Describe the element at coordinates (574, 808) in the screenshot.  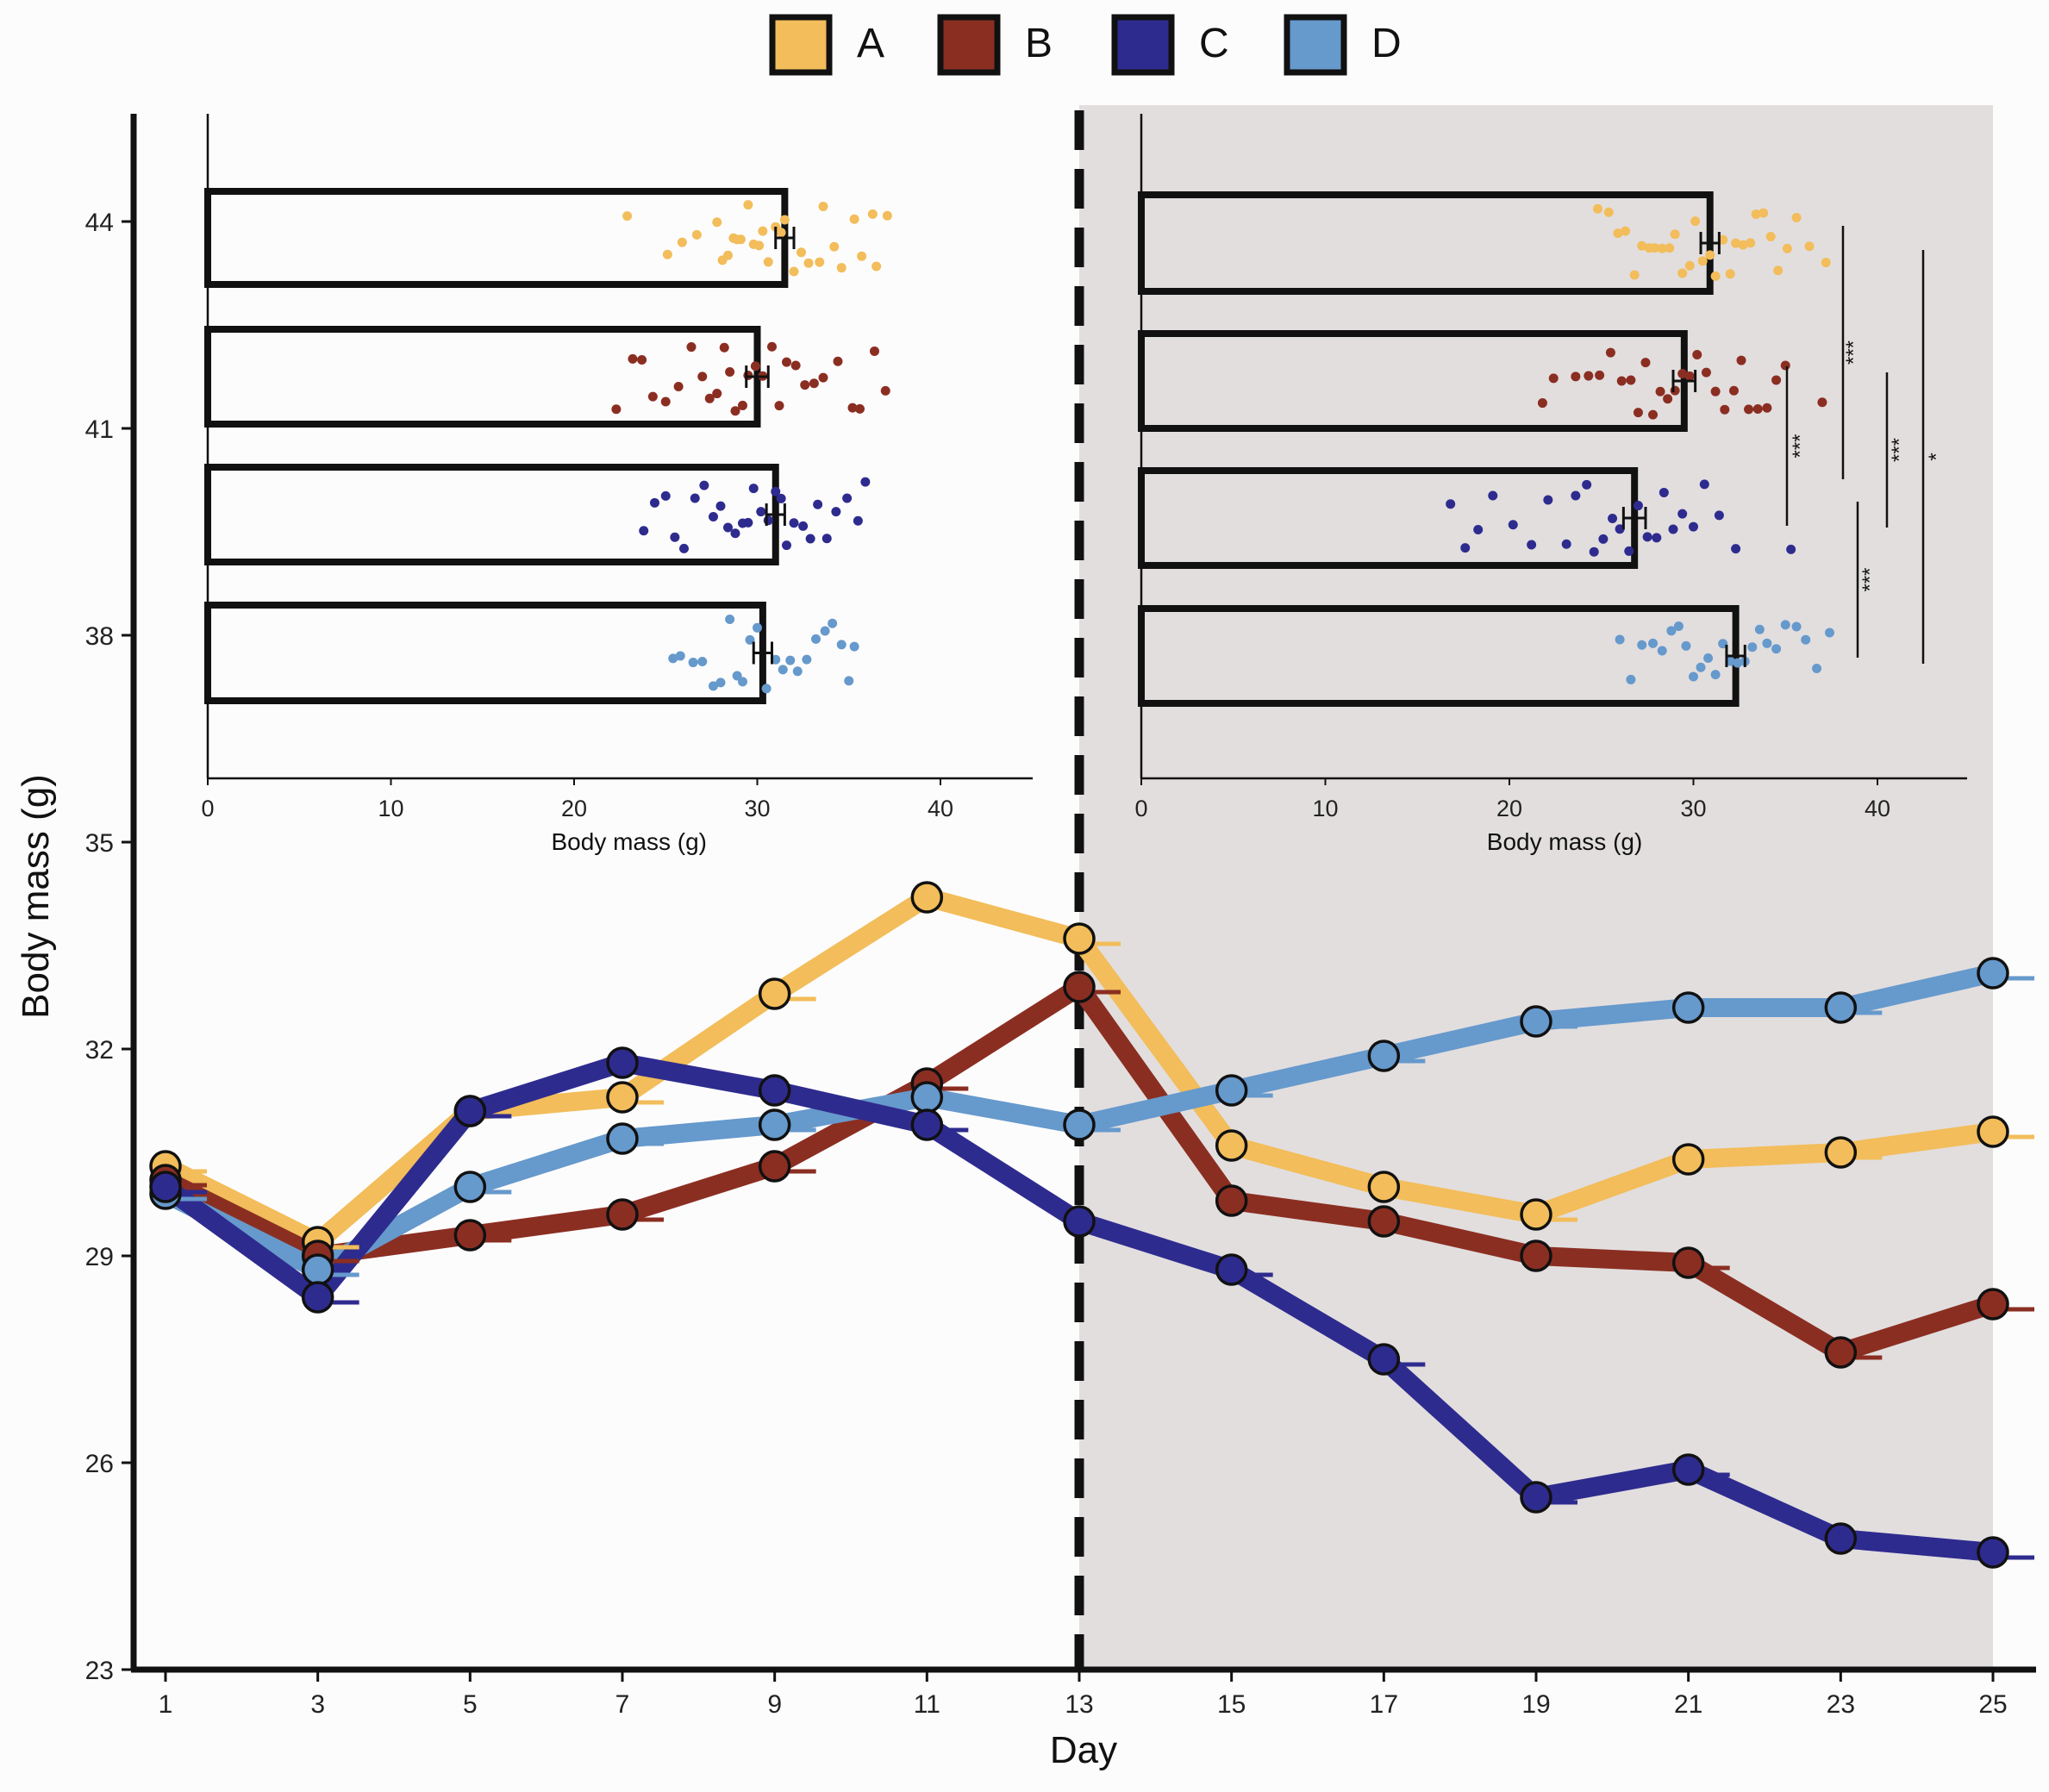
I see `inset-before-x-tick-label-20: 20` at that location.